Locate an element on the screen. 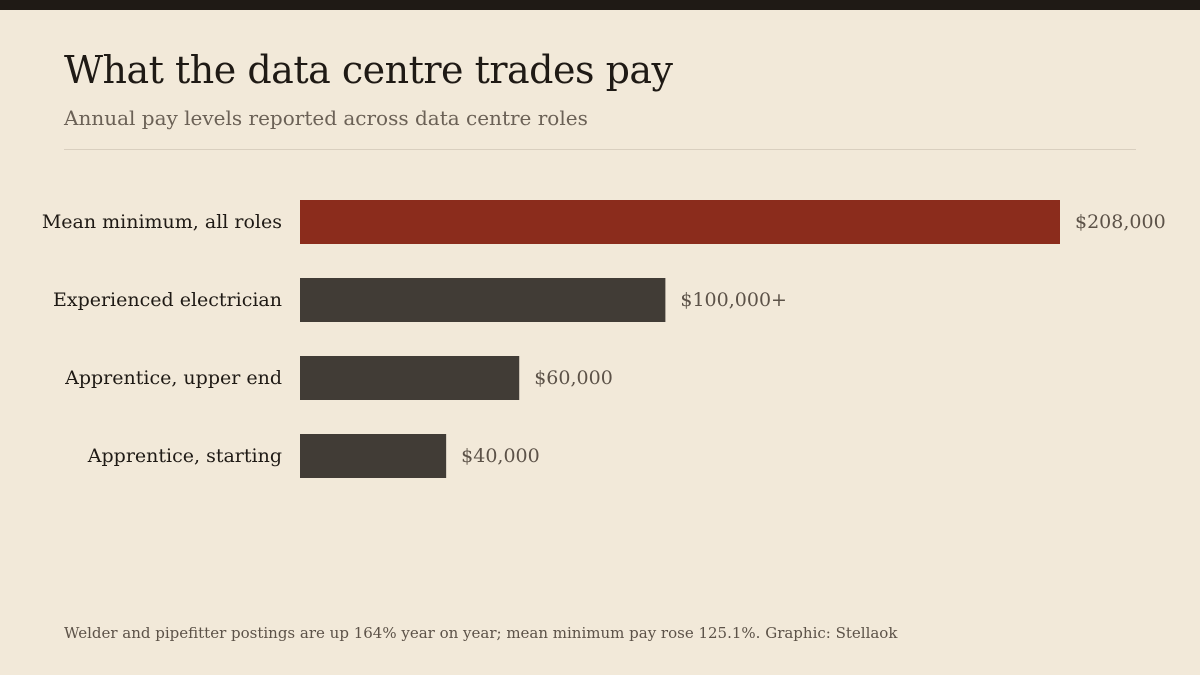 Image resolution: width=1200 pixels, height=675 pixels. category-label: Experienced electrician is located at coordinates (167, 300).